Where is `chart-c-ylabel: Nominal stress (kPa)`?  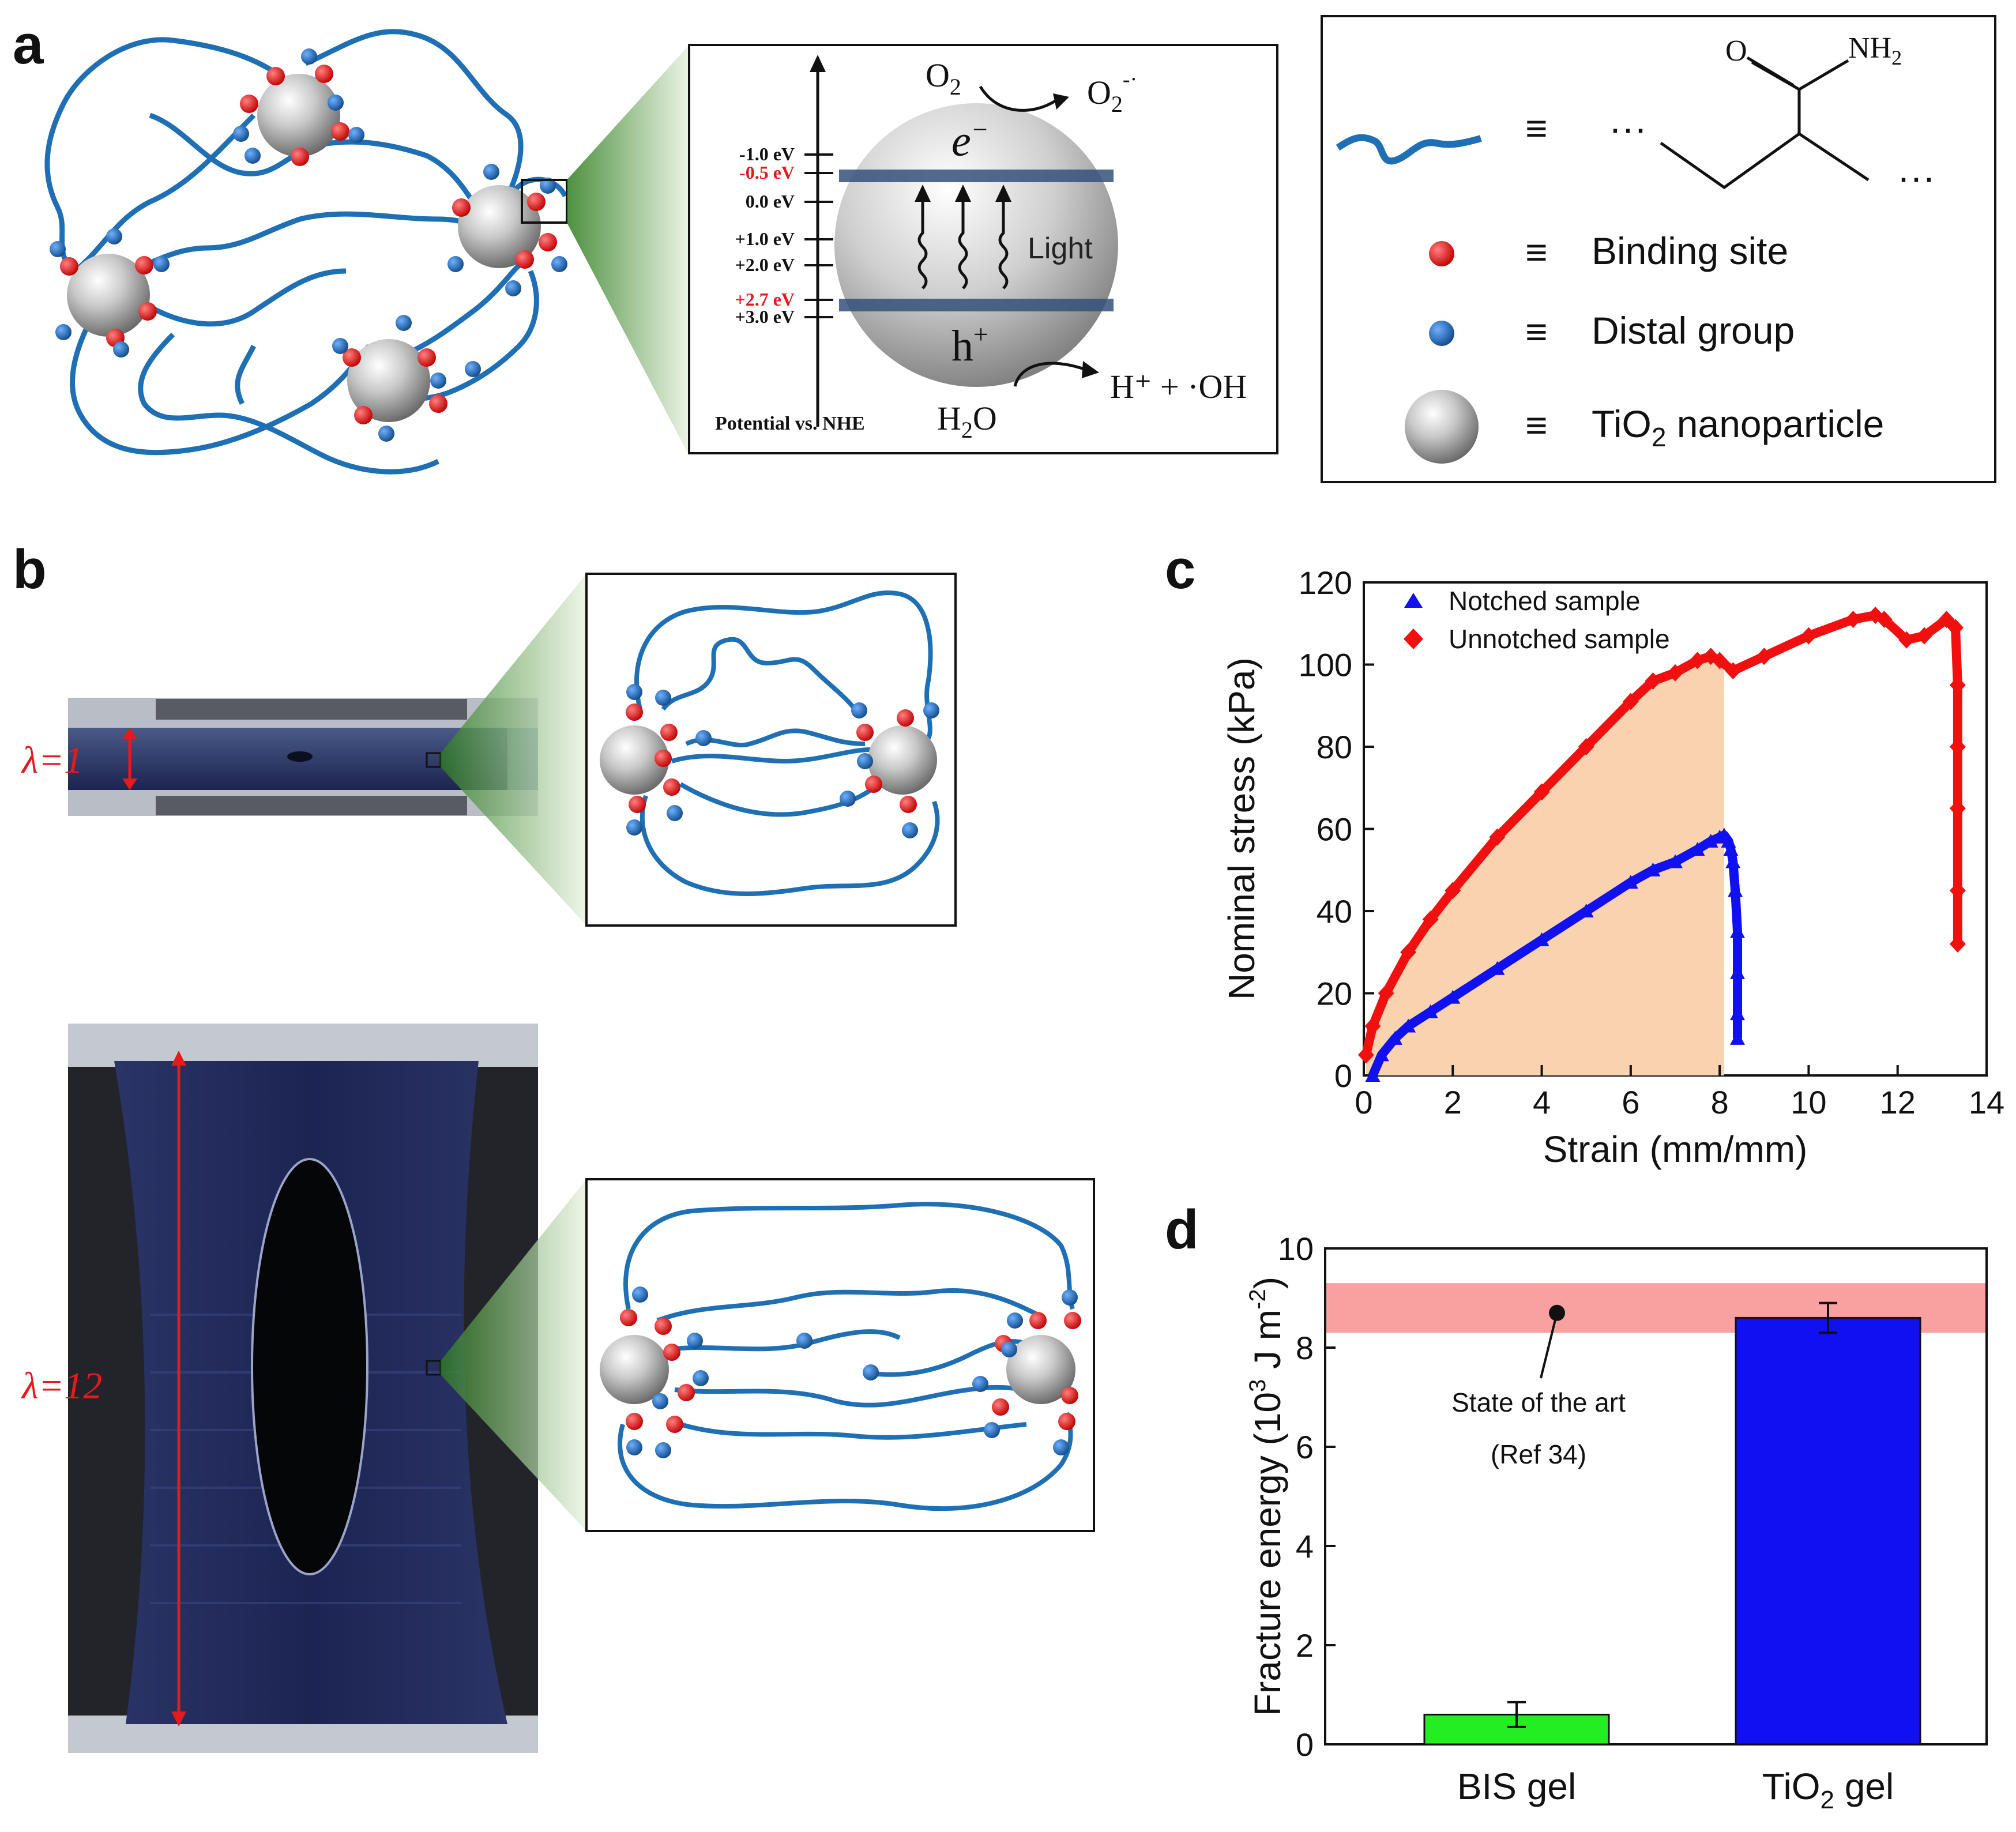
chart-c-ylabel: Nominal stress (kPa) is located at coordinates (1242, 828).